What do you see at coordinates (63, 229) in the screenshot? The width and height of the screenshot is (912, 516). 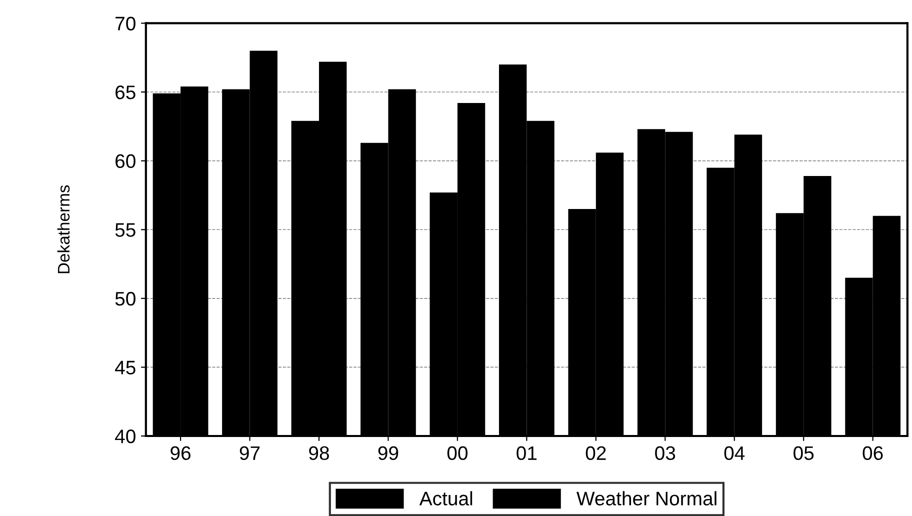 I see `y-axis-title: Dekatherms` at bounding box center [63, 229].